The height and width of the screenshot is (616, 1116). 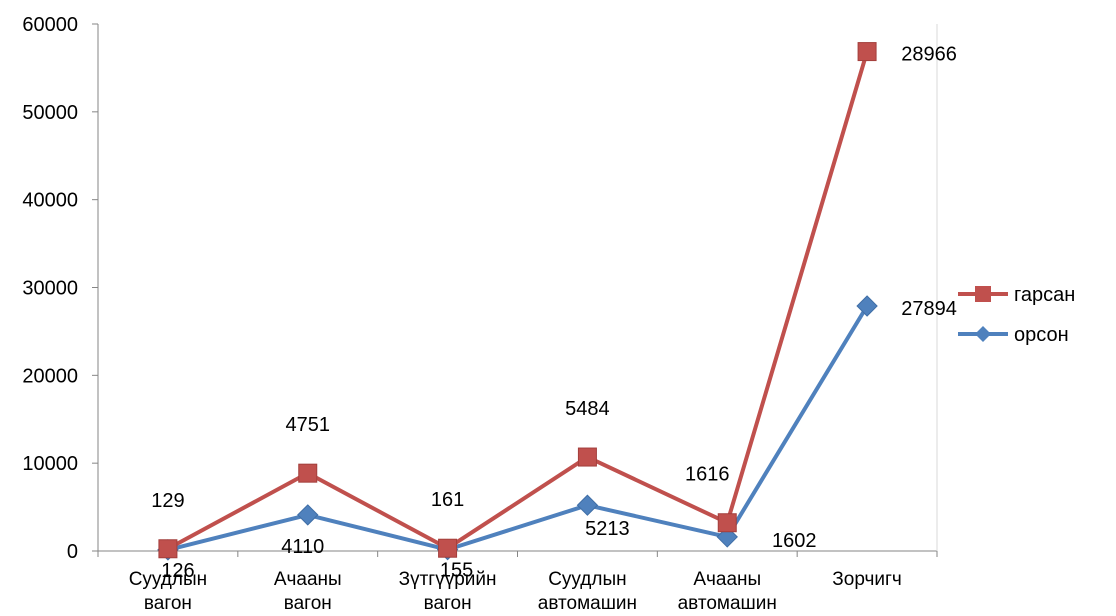 I want to click on legend-label-orson: орсон, so click(x=1041, y=335).